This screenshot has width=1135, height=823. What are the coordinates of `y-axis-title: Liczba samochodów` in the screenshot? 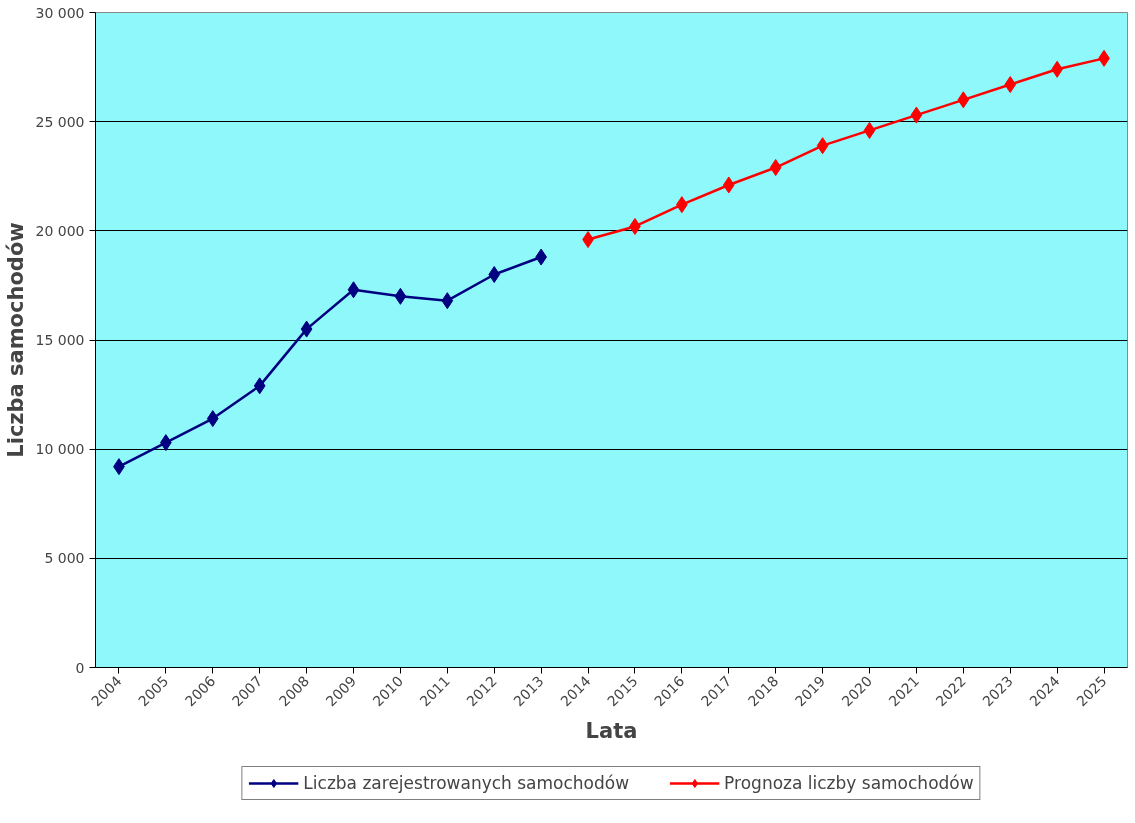 It's located at (15, 340).